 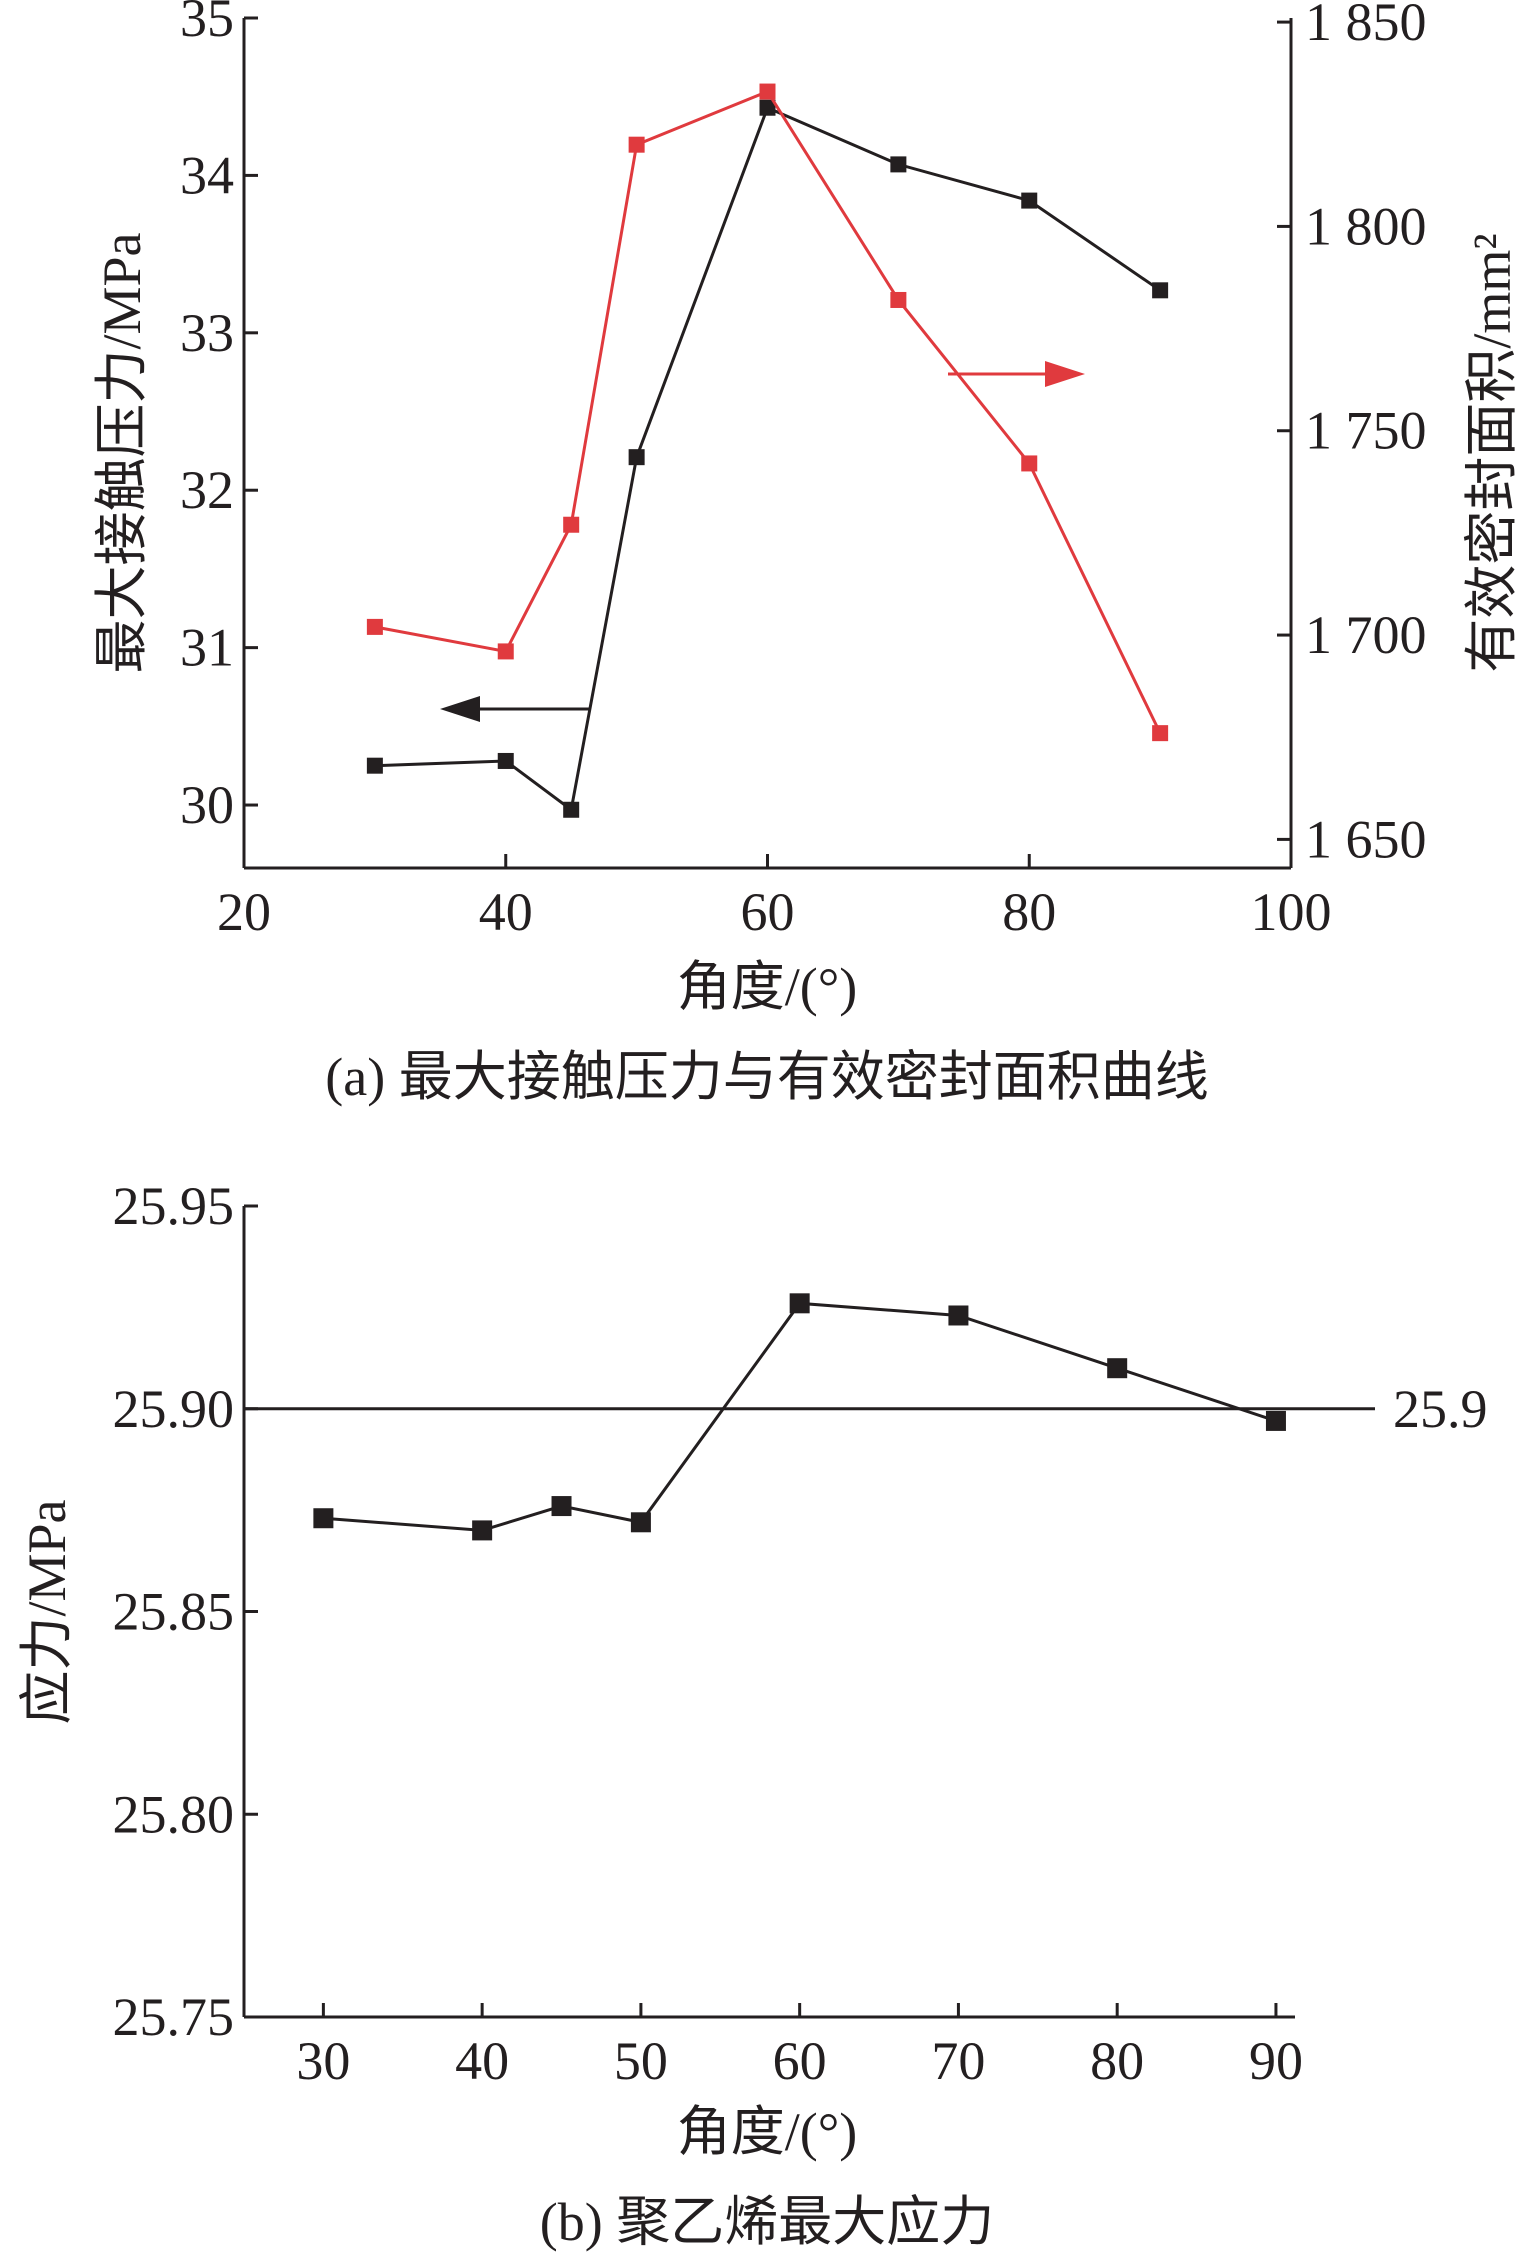 What do you see at coordinates (174, 1409) in the screenshot?
I see `panel-b-y-tick-label: 25.90` at bounding box center [174, 1409].